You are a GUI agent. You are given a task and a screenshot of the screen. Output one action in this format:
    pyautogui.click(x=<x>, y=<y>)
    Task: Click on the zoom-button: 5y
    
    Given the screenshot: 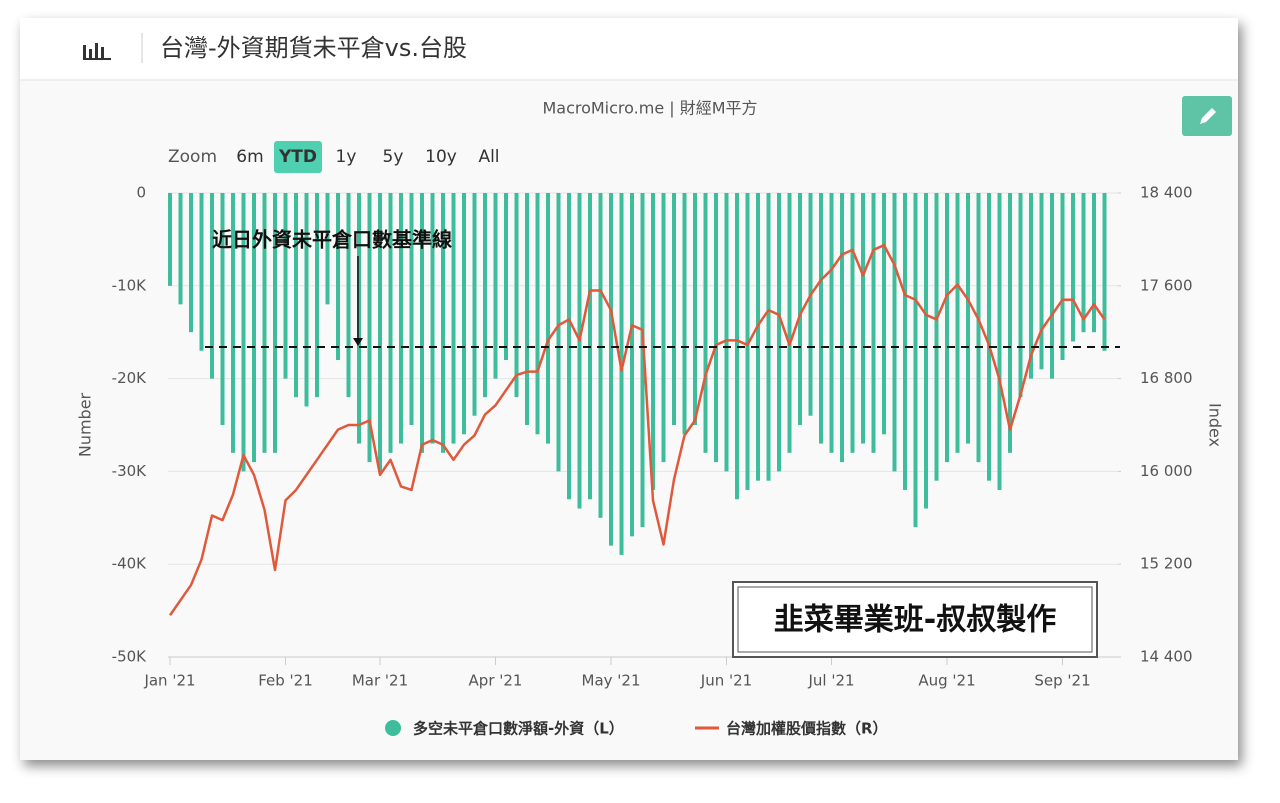 What is the action you would take?
    pyautogui.click(x=393, y=157)
    